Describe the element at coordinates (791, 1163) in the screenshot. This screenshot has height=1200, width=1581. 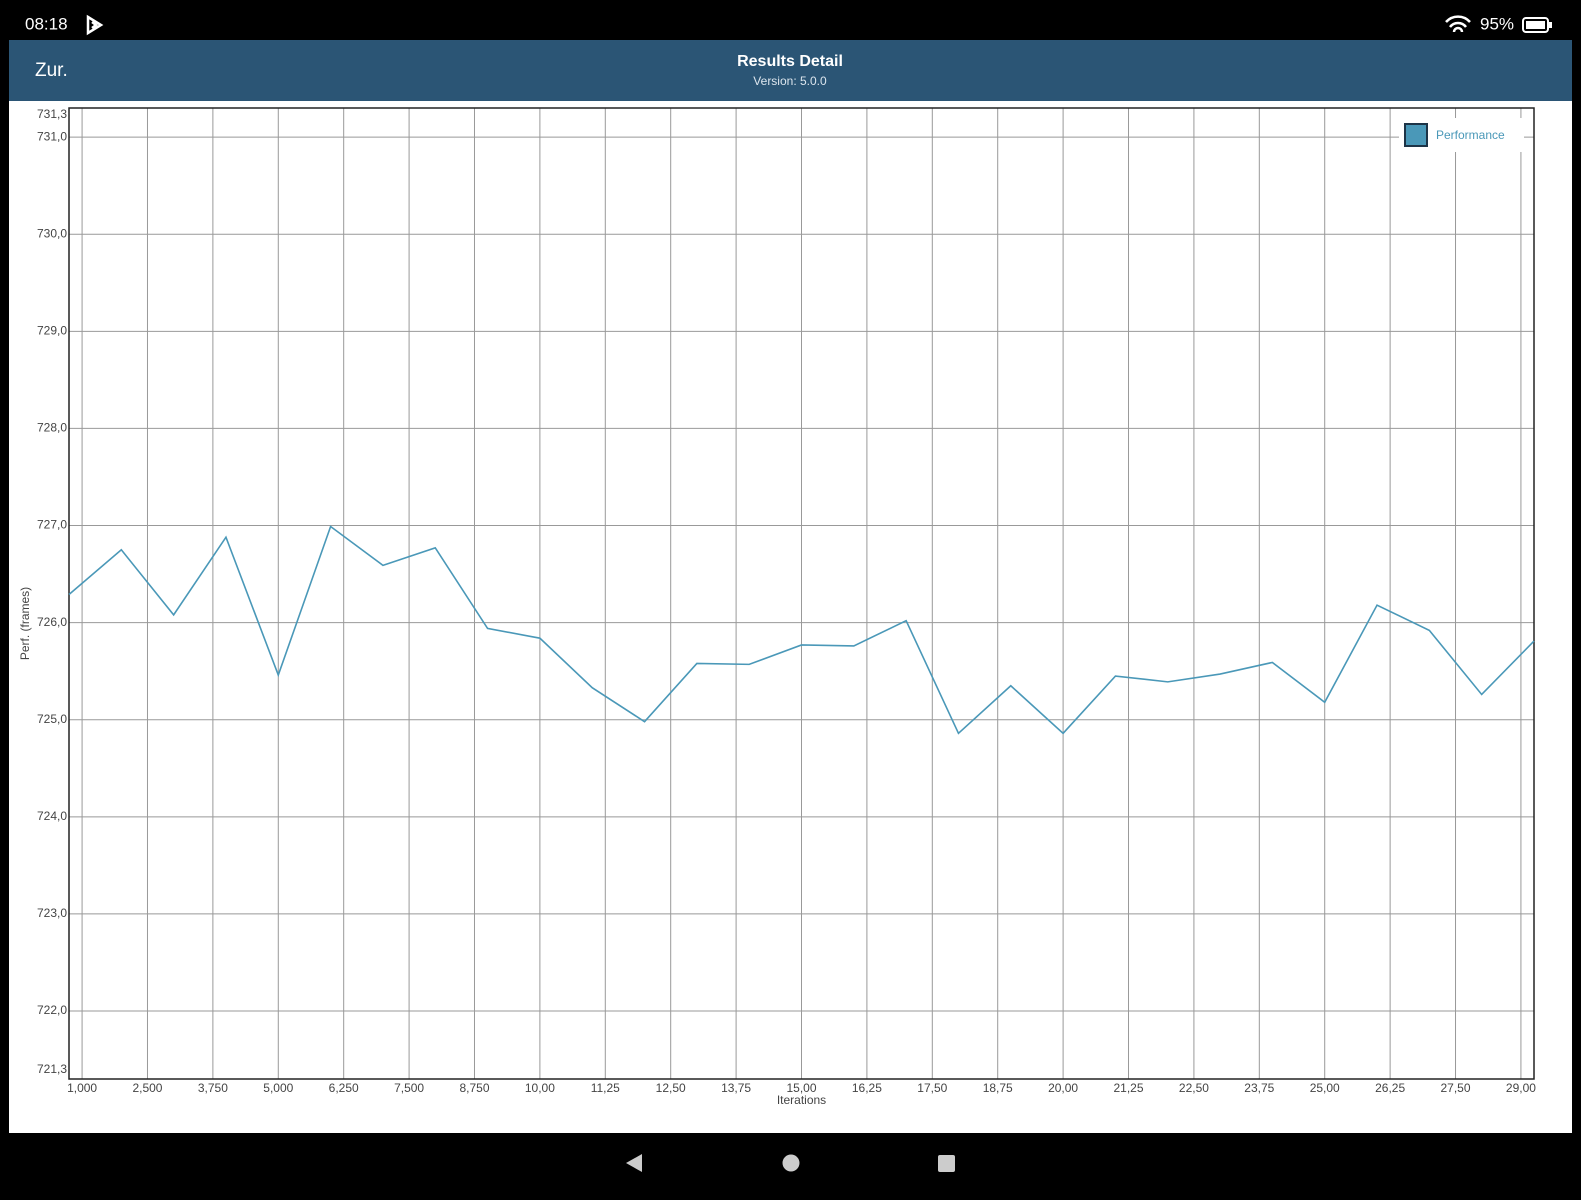
I see `nav-home` at that location.